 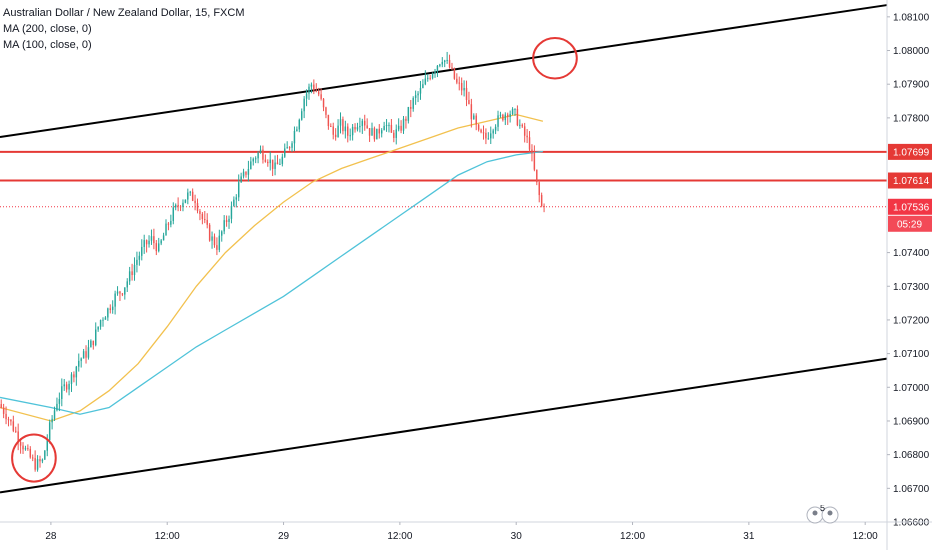 I want to click on x-axis: 28 12:00 29 12:00 30 12:00 31 12:00, so click(x=466, y=531).